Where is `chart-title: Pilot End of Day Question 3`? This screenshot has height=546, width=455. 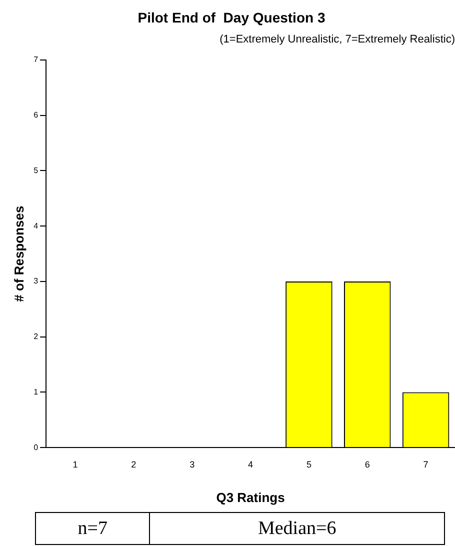
chart-title: Pilot End of Day Question 3 is located at coordinates (232, 17).